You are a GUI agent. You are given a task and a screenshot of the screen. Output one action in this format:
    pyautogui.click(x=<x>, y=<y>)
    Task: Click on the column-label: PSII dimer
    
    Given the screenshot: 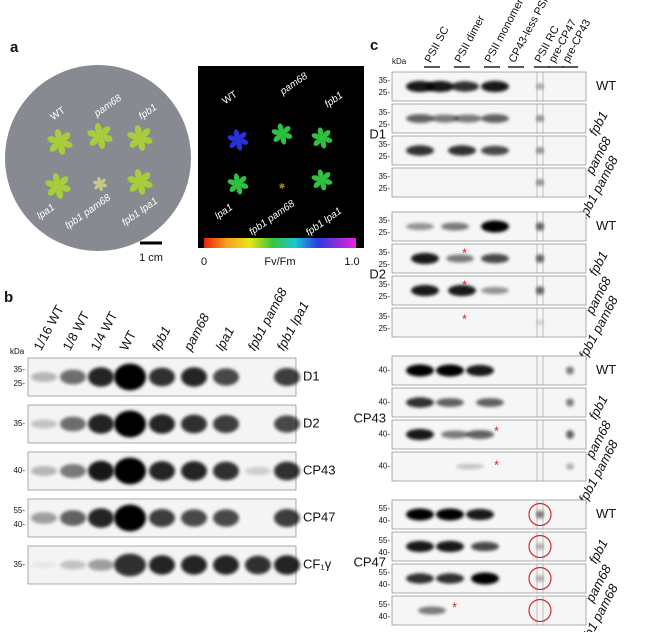 What is the action you would take?
    pyautogui.click(x=470, y=39)
    